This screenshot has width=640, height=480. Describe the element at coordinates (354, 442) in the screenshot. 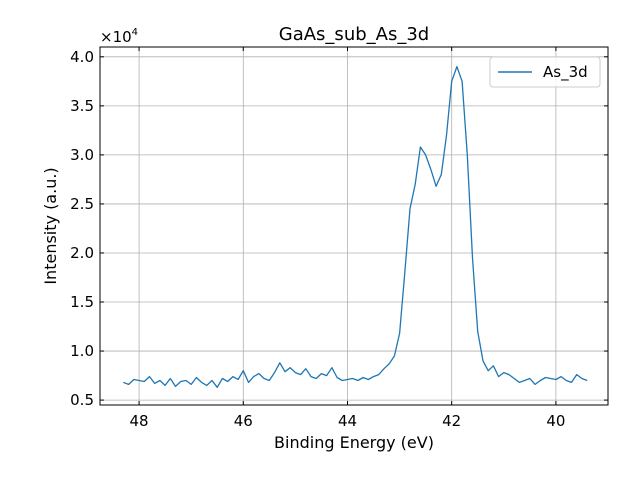

I see `x-axis-label: Binding Energy (eV)` at that location.